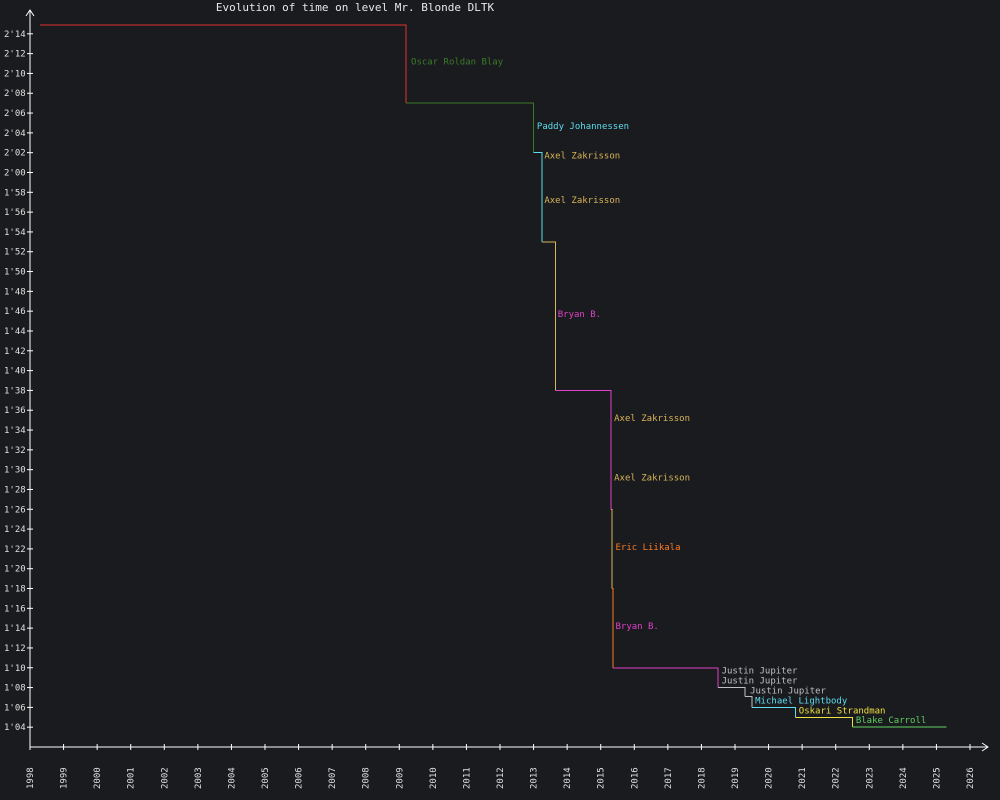  Describe the element at coordinates (15, 431) in the screenshot. I see `y-tick-label: 1'34` at that location.